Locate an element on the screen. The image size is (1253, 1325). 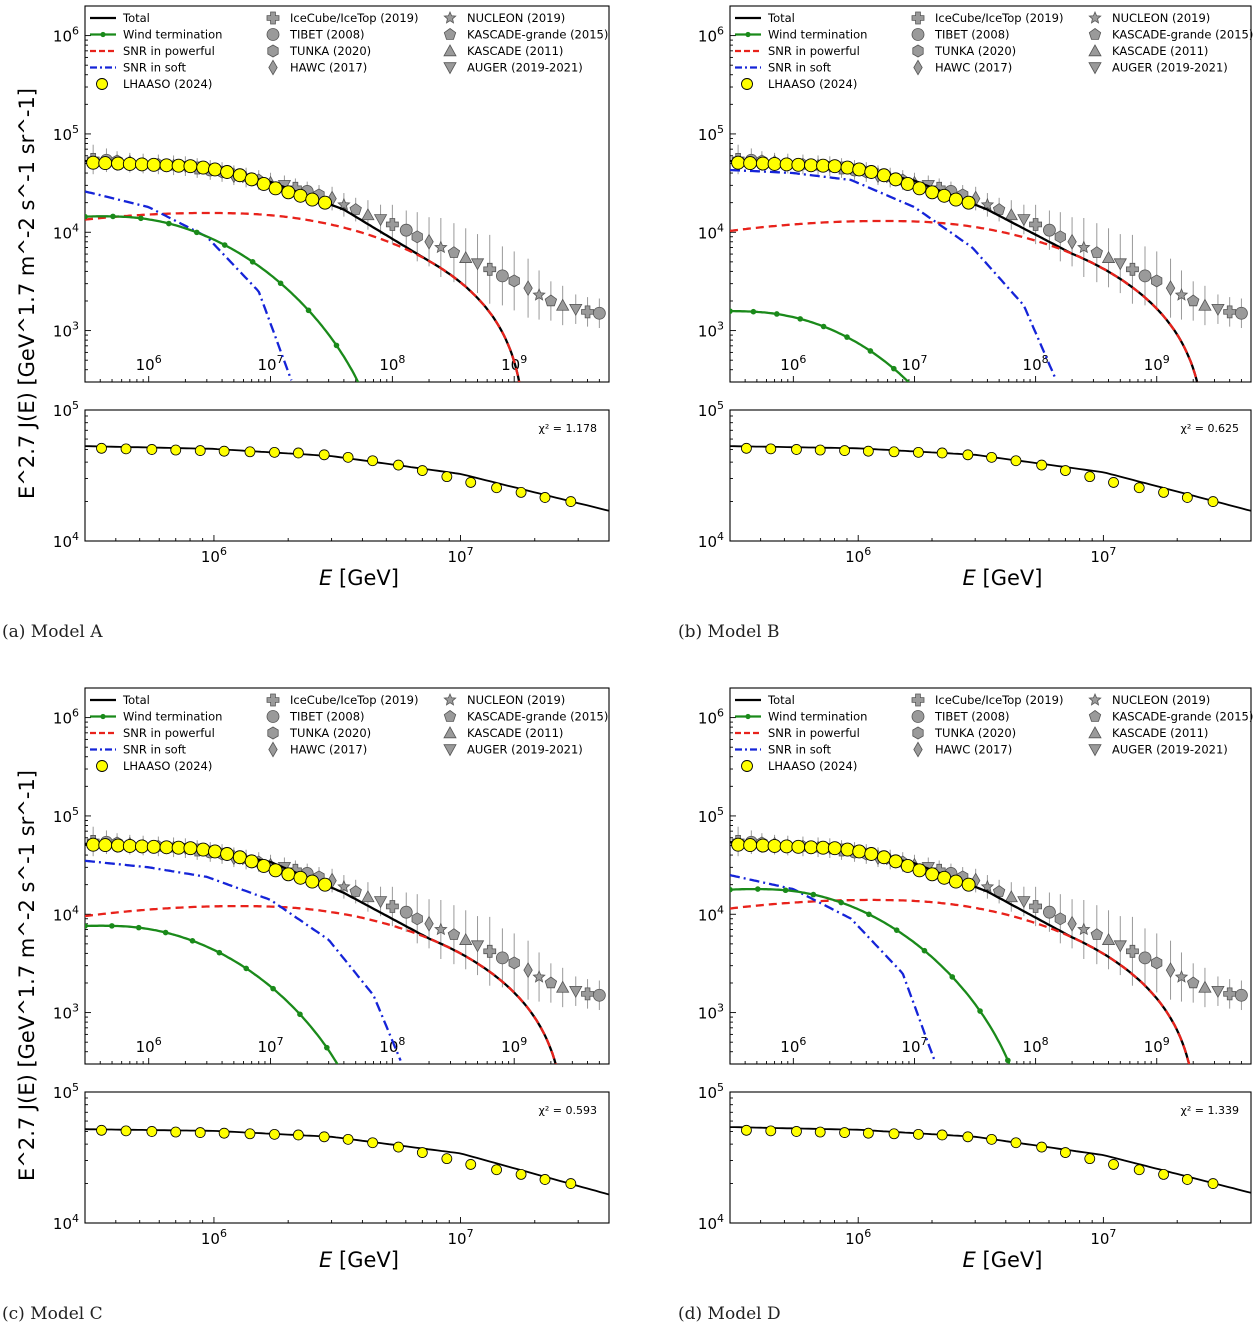
legend-label-kascade_grande: KASCADE-grande (2015) is located at coordinates (1182, 717).